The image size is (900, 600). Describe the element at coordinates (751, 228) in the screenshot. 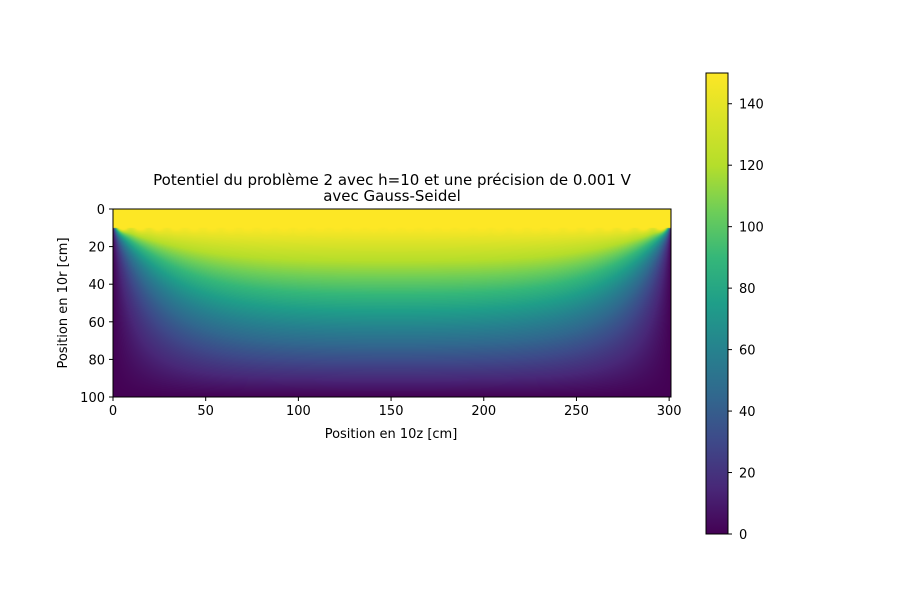

I see `colorbar-tick-label: 100` at that location.